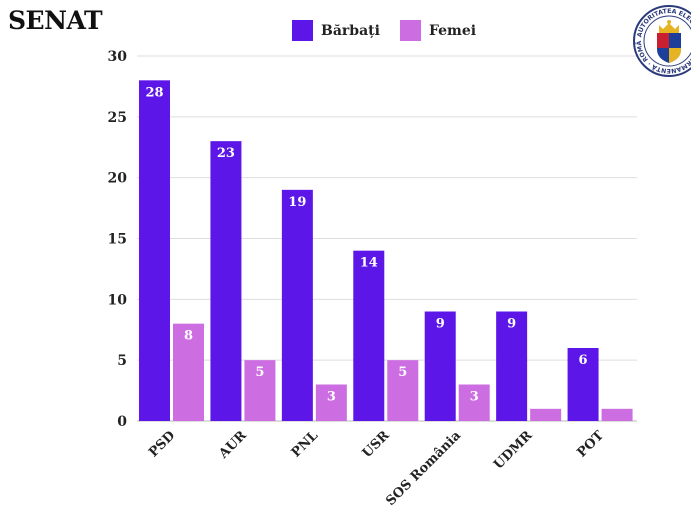 Image resolution: width=691 pixels, height=514 pixels. Describe the element at coordinates (55, 20) in the screenshot. I see `chart-title: SENAT` at that location.